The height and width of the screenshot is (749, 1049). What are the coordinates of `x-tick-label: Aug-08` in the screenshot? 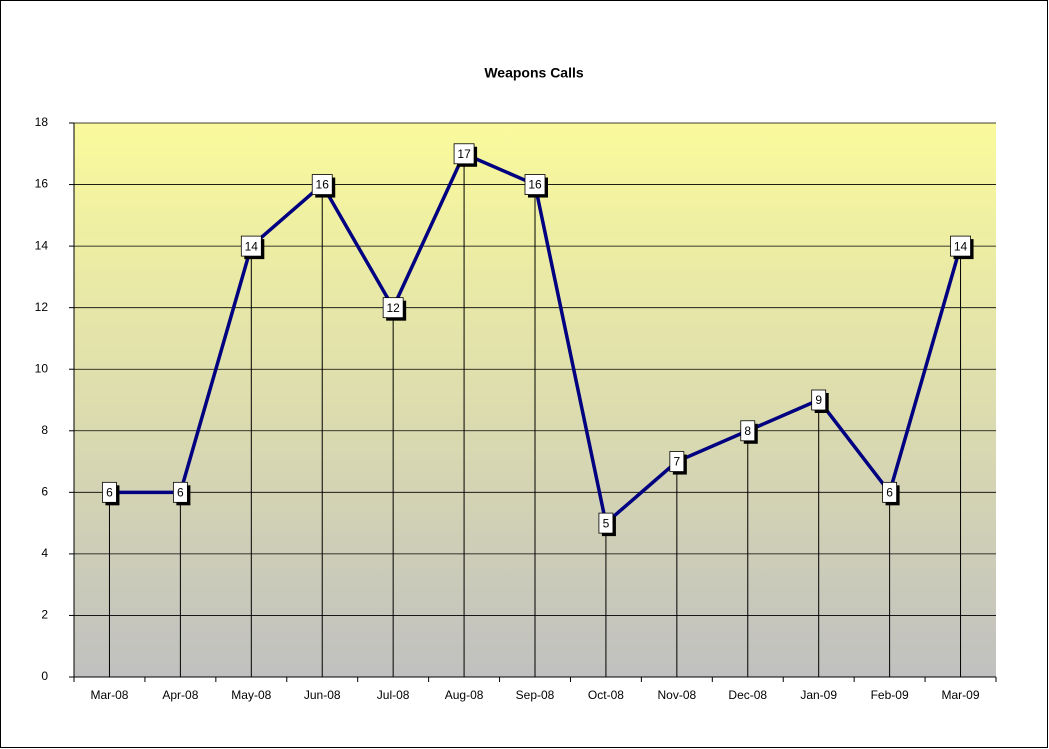 It's located at (464, 695).